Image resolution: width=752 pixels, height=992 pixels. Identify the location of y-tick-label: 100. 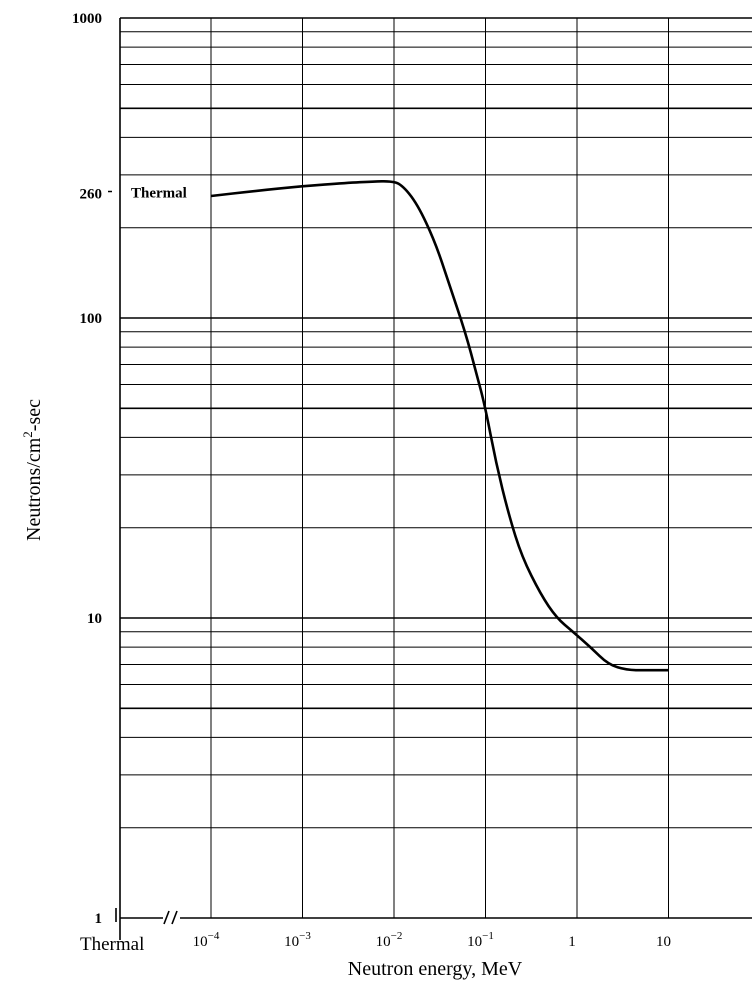
(91, 319).